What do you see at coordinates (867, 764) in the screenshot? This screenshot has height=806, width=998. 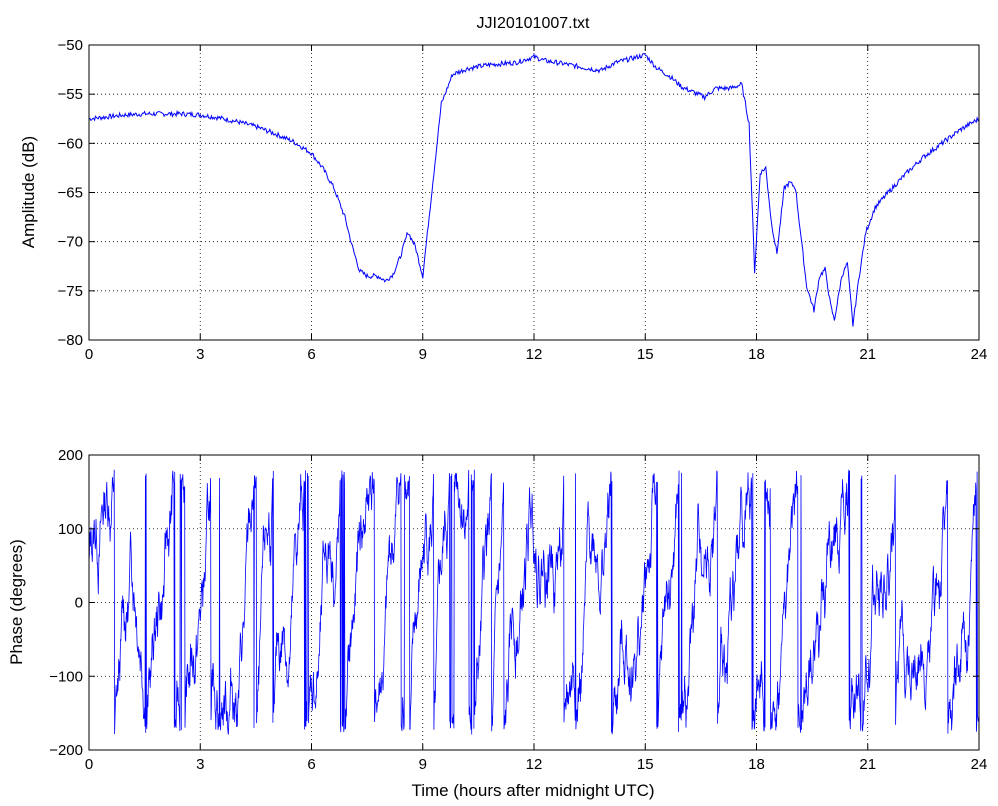 I see `phase-x-tick-label: 21` at bounding box center [867, 764].